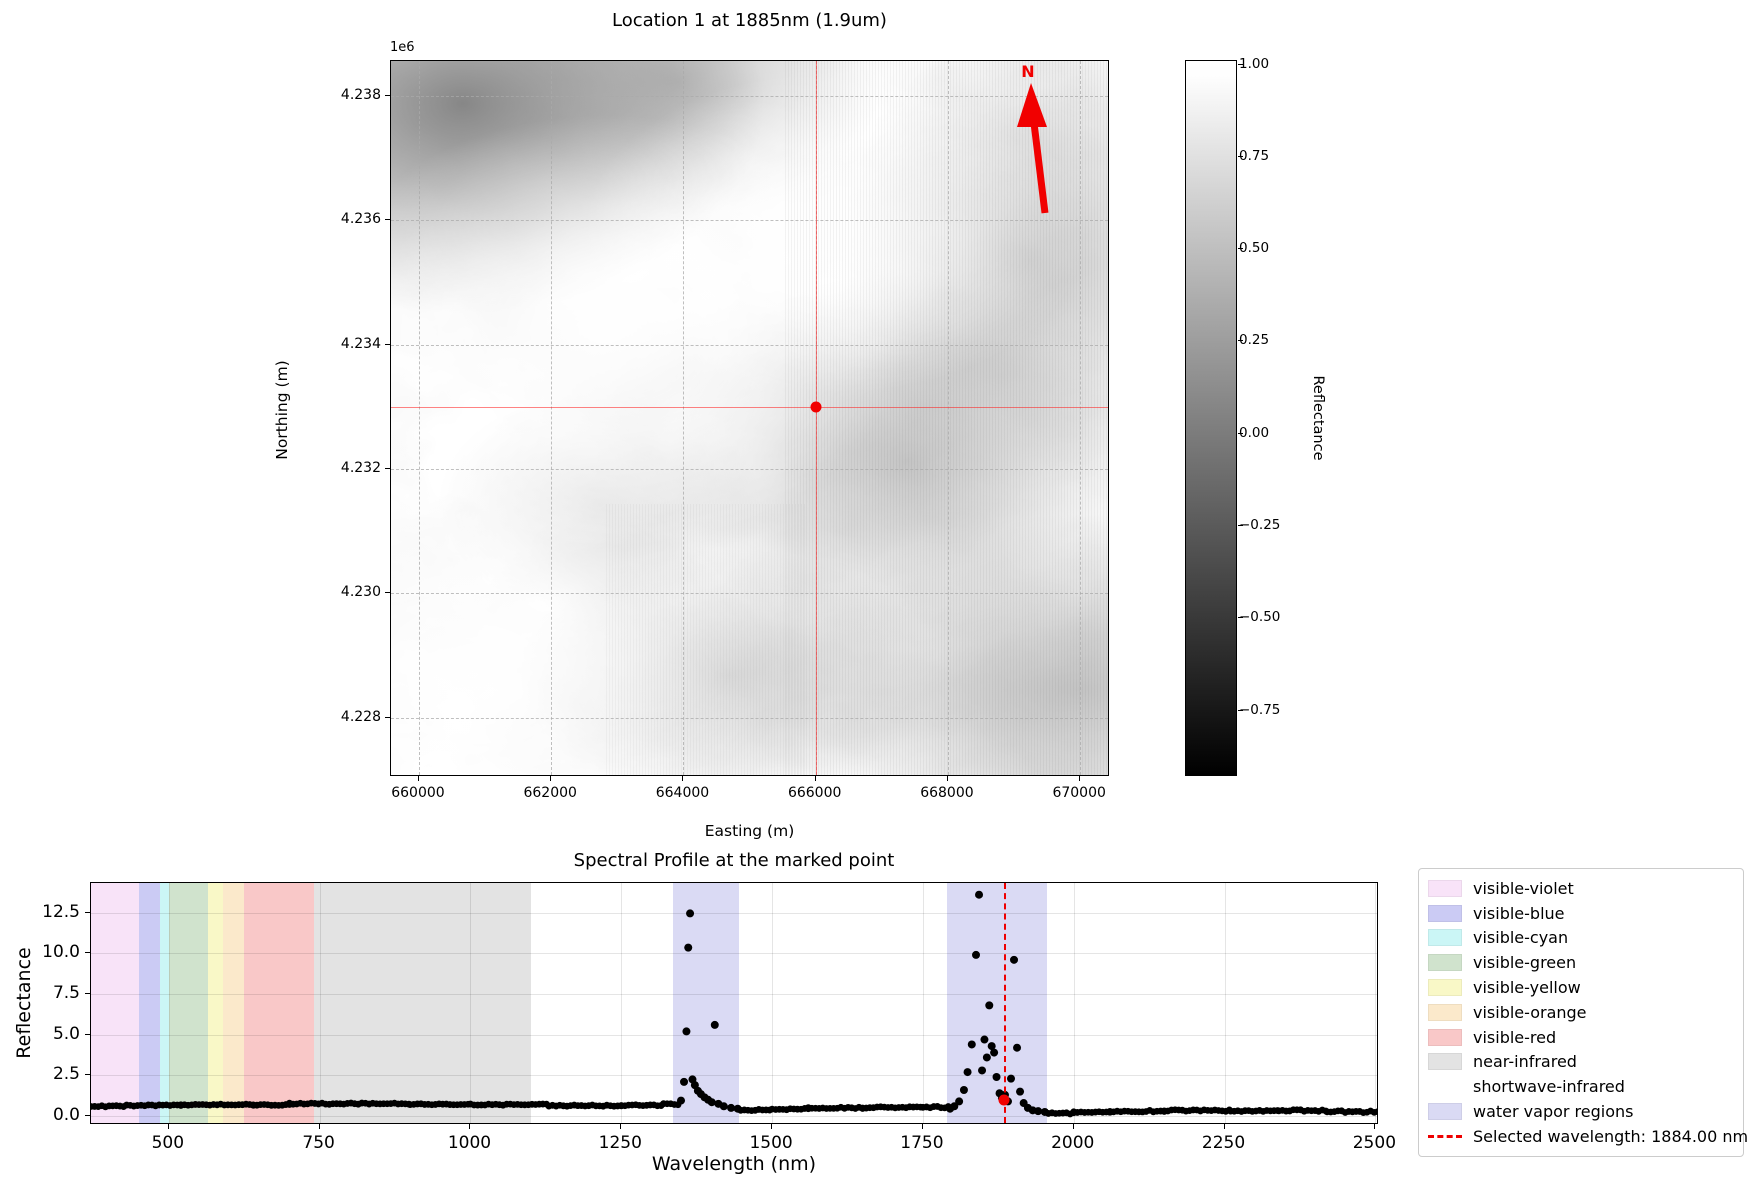  I want to click on spectral-x-tick-label: 2500, so click(1374, 1143).